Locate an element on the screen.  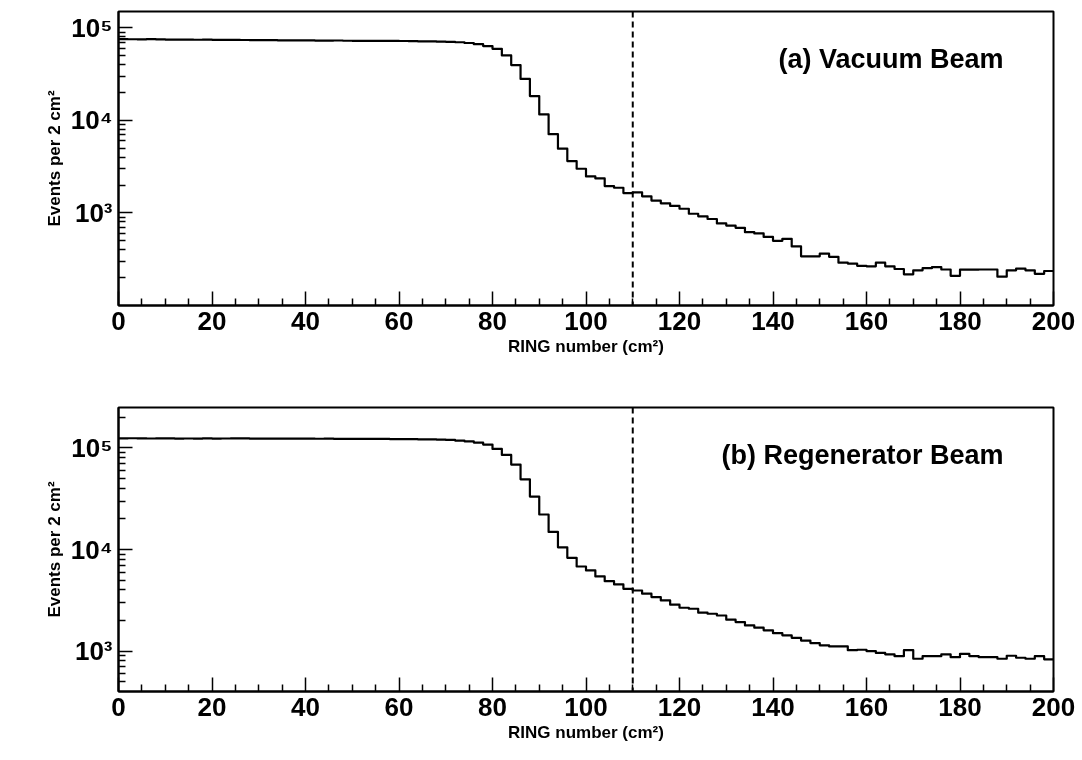
annotation: (b) Regenerator Beam is located at coordinates (862, 454).